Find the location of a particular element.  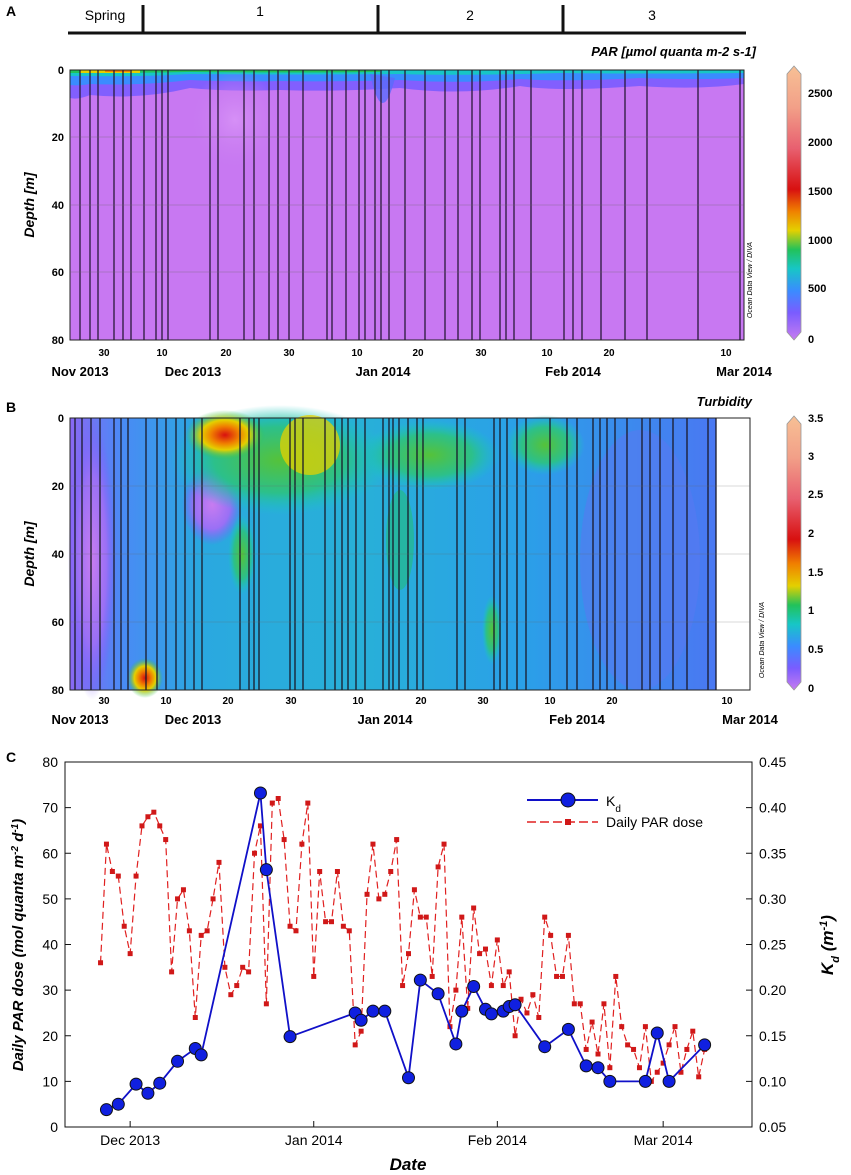

month-label: Jan 2014 is located at coordinates (384, 371).